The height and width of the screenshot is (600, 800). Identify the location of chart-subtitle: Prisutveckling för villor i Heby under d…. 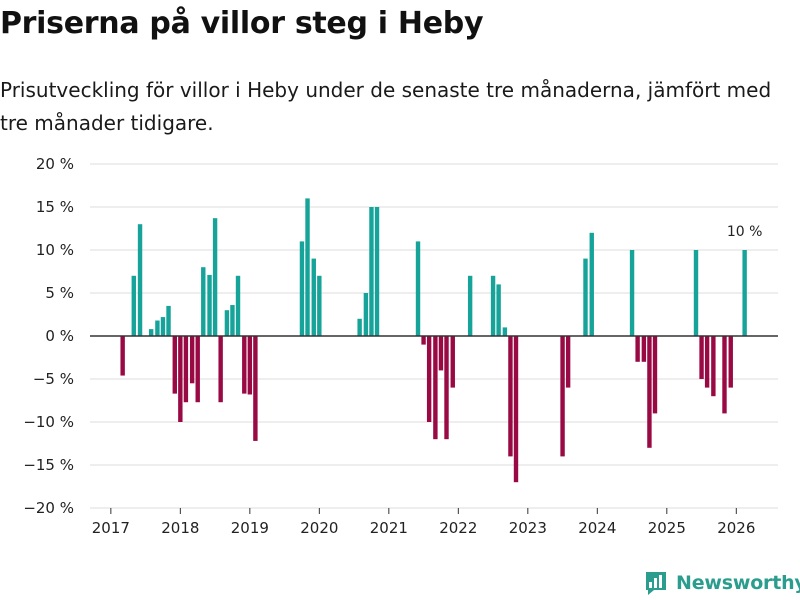
(386, 106).